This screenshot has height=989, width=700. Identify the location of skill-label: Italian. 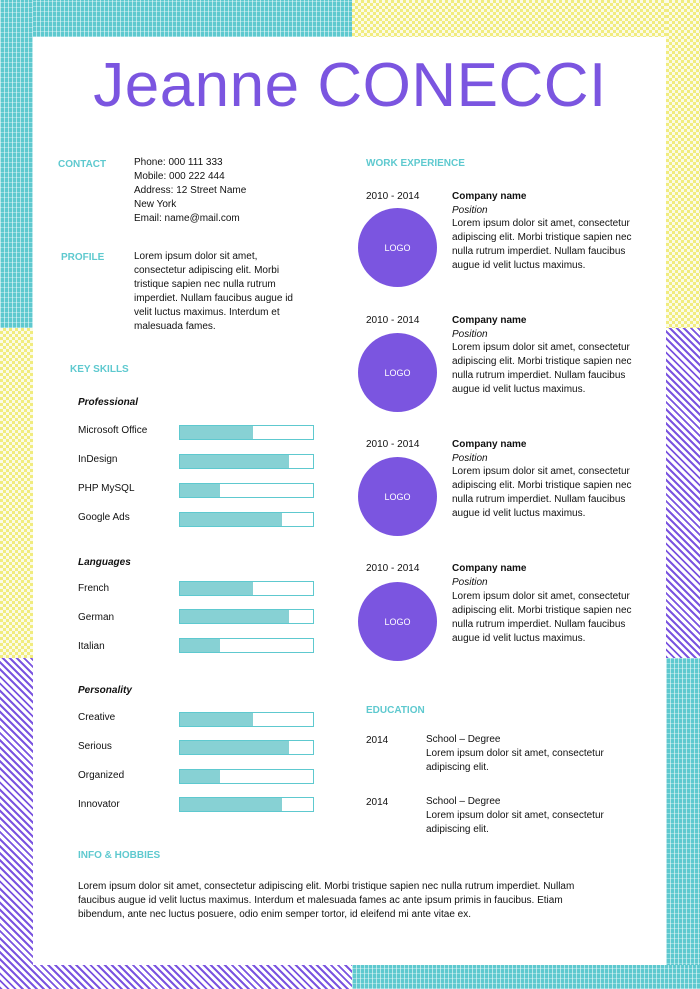
(91, 646).